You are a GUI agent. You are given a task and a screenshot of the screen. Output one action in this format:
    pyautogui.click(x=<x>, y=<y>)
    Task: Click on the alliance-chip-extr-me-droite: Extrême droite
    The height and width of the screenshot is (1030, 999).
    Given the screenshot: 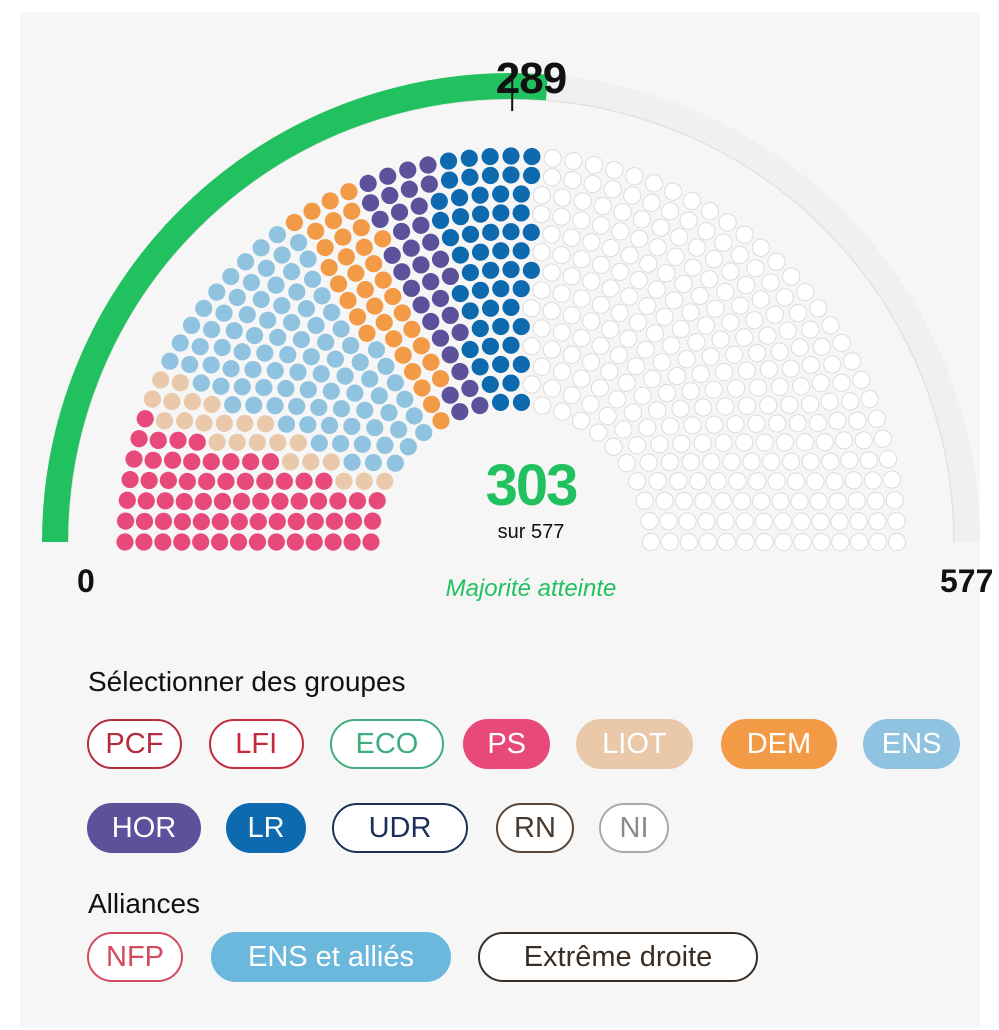 What is the action you would take?
    pyautogui.click(x=618, y=957)
    